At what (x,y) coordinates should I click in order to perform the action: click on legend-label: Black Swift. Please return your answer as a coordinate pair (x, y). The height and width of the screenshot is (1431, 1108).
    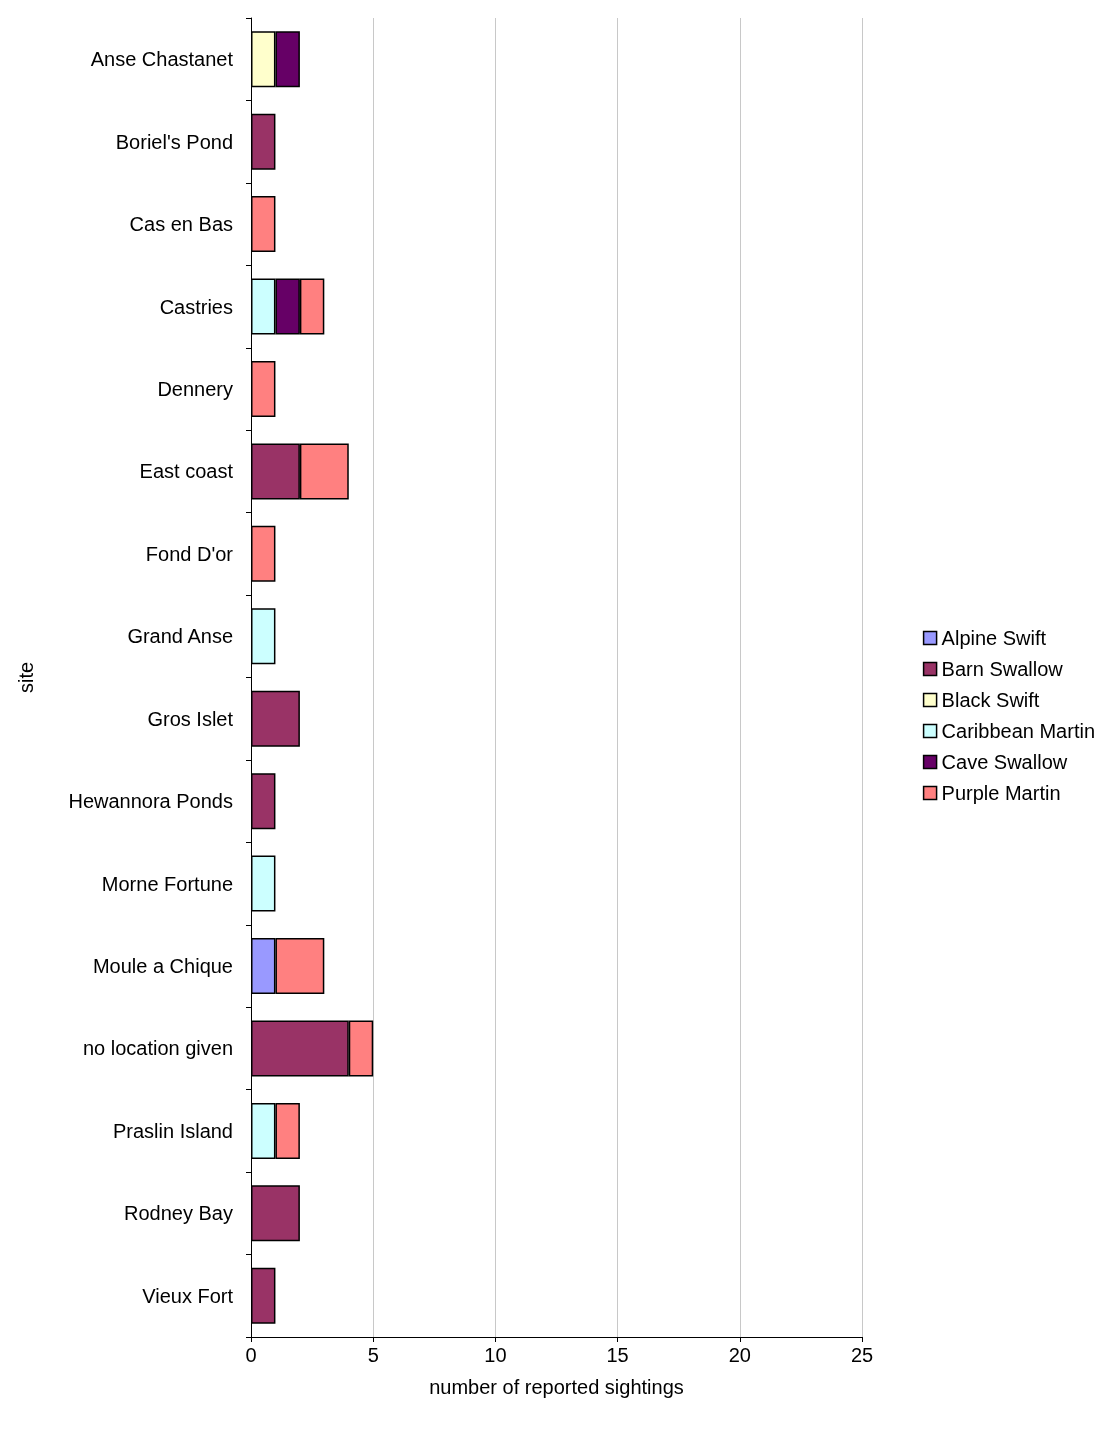
    Looking at the image, I should click on (990, 700).